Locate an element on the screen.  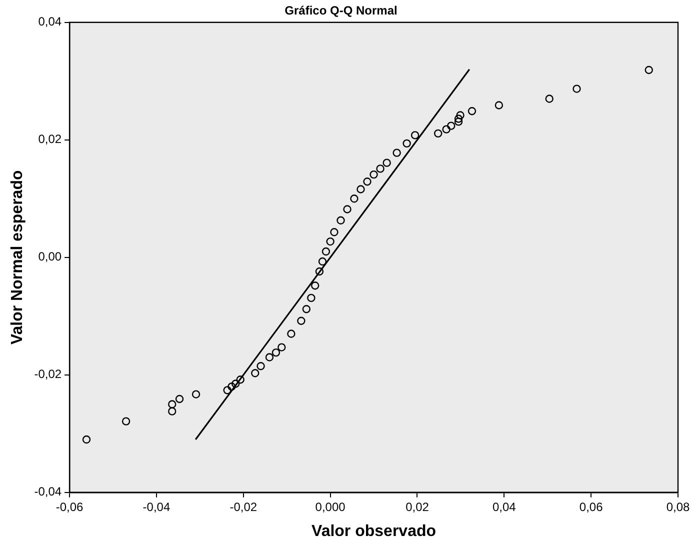
x-tick-label: 0,02 is located at coordinates (418, 507).